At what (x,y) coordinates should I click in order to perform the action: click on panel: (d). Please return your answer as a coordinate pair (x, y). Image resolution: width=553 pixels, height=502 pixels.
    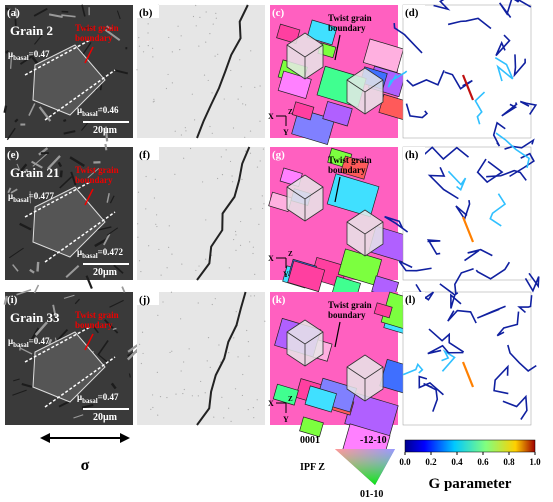
    Looking at the image, I should click on (462, 73).